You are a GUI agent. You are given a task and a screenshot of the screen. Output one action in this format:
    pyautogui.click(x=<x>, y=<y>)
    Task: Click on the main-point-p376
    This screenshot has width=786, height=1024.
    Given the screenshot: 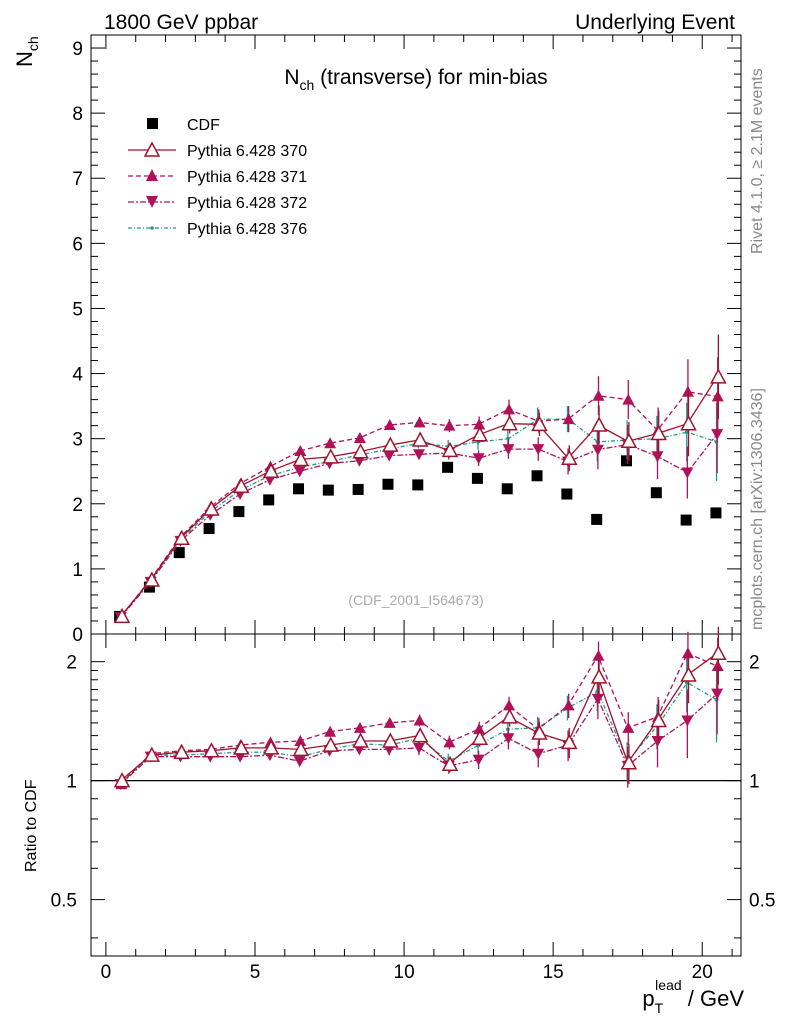 What is the action you would take?
    pyautogui.click(x=686, y=432)
    